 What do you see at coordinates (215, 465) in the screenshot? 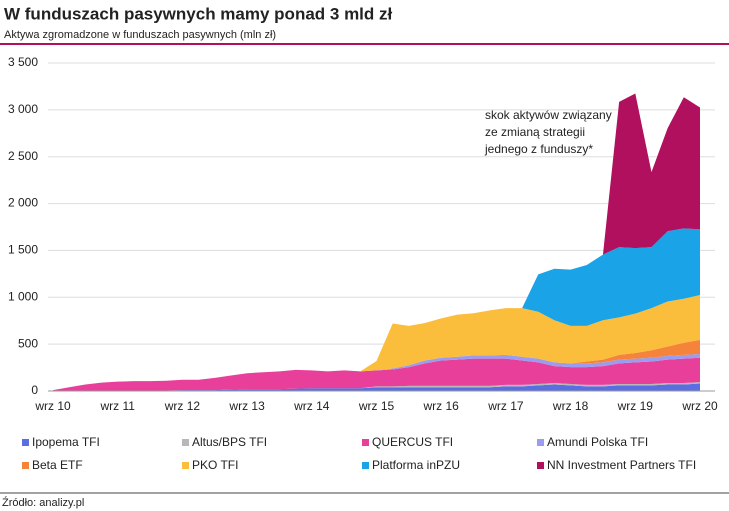
I see `legend-label: PKO TFI` at bounding box center [215, 465].